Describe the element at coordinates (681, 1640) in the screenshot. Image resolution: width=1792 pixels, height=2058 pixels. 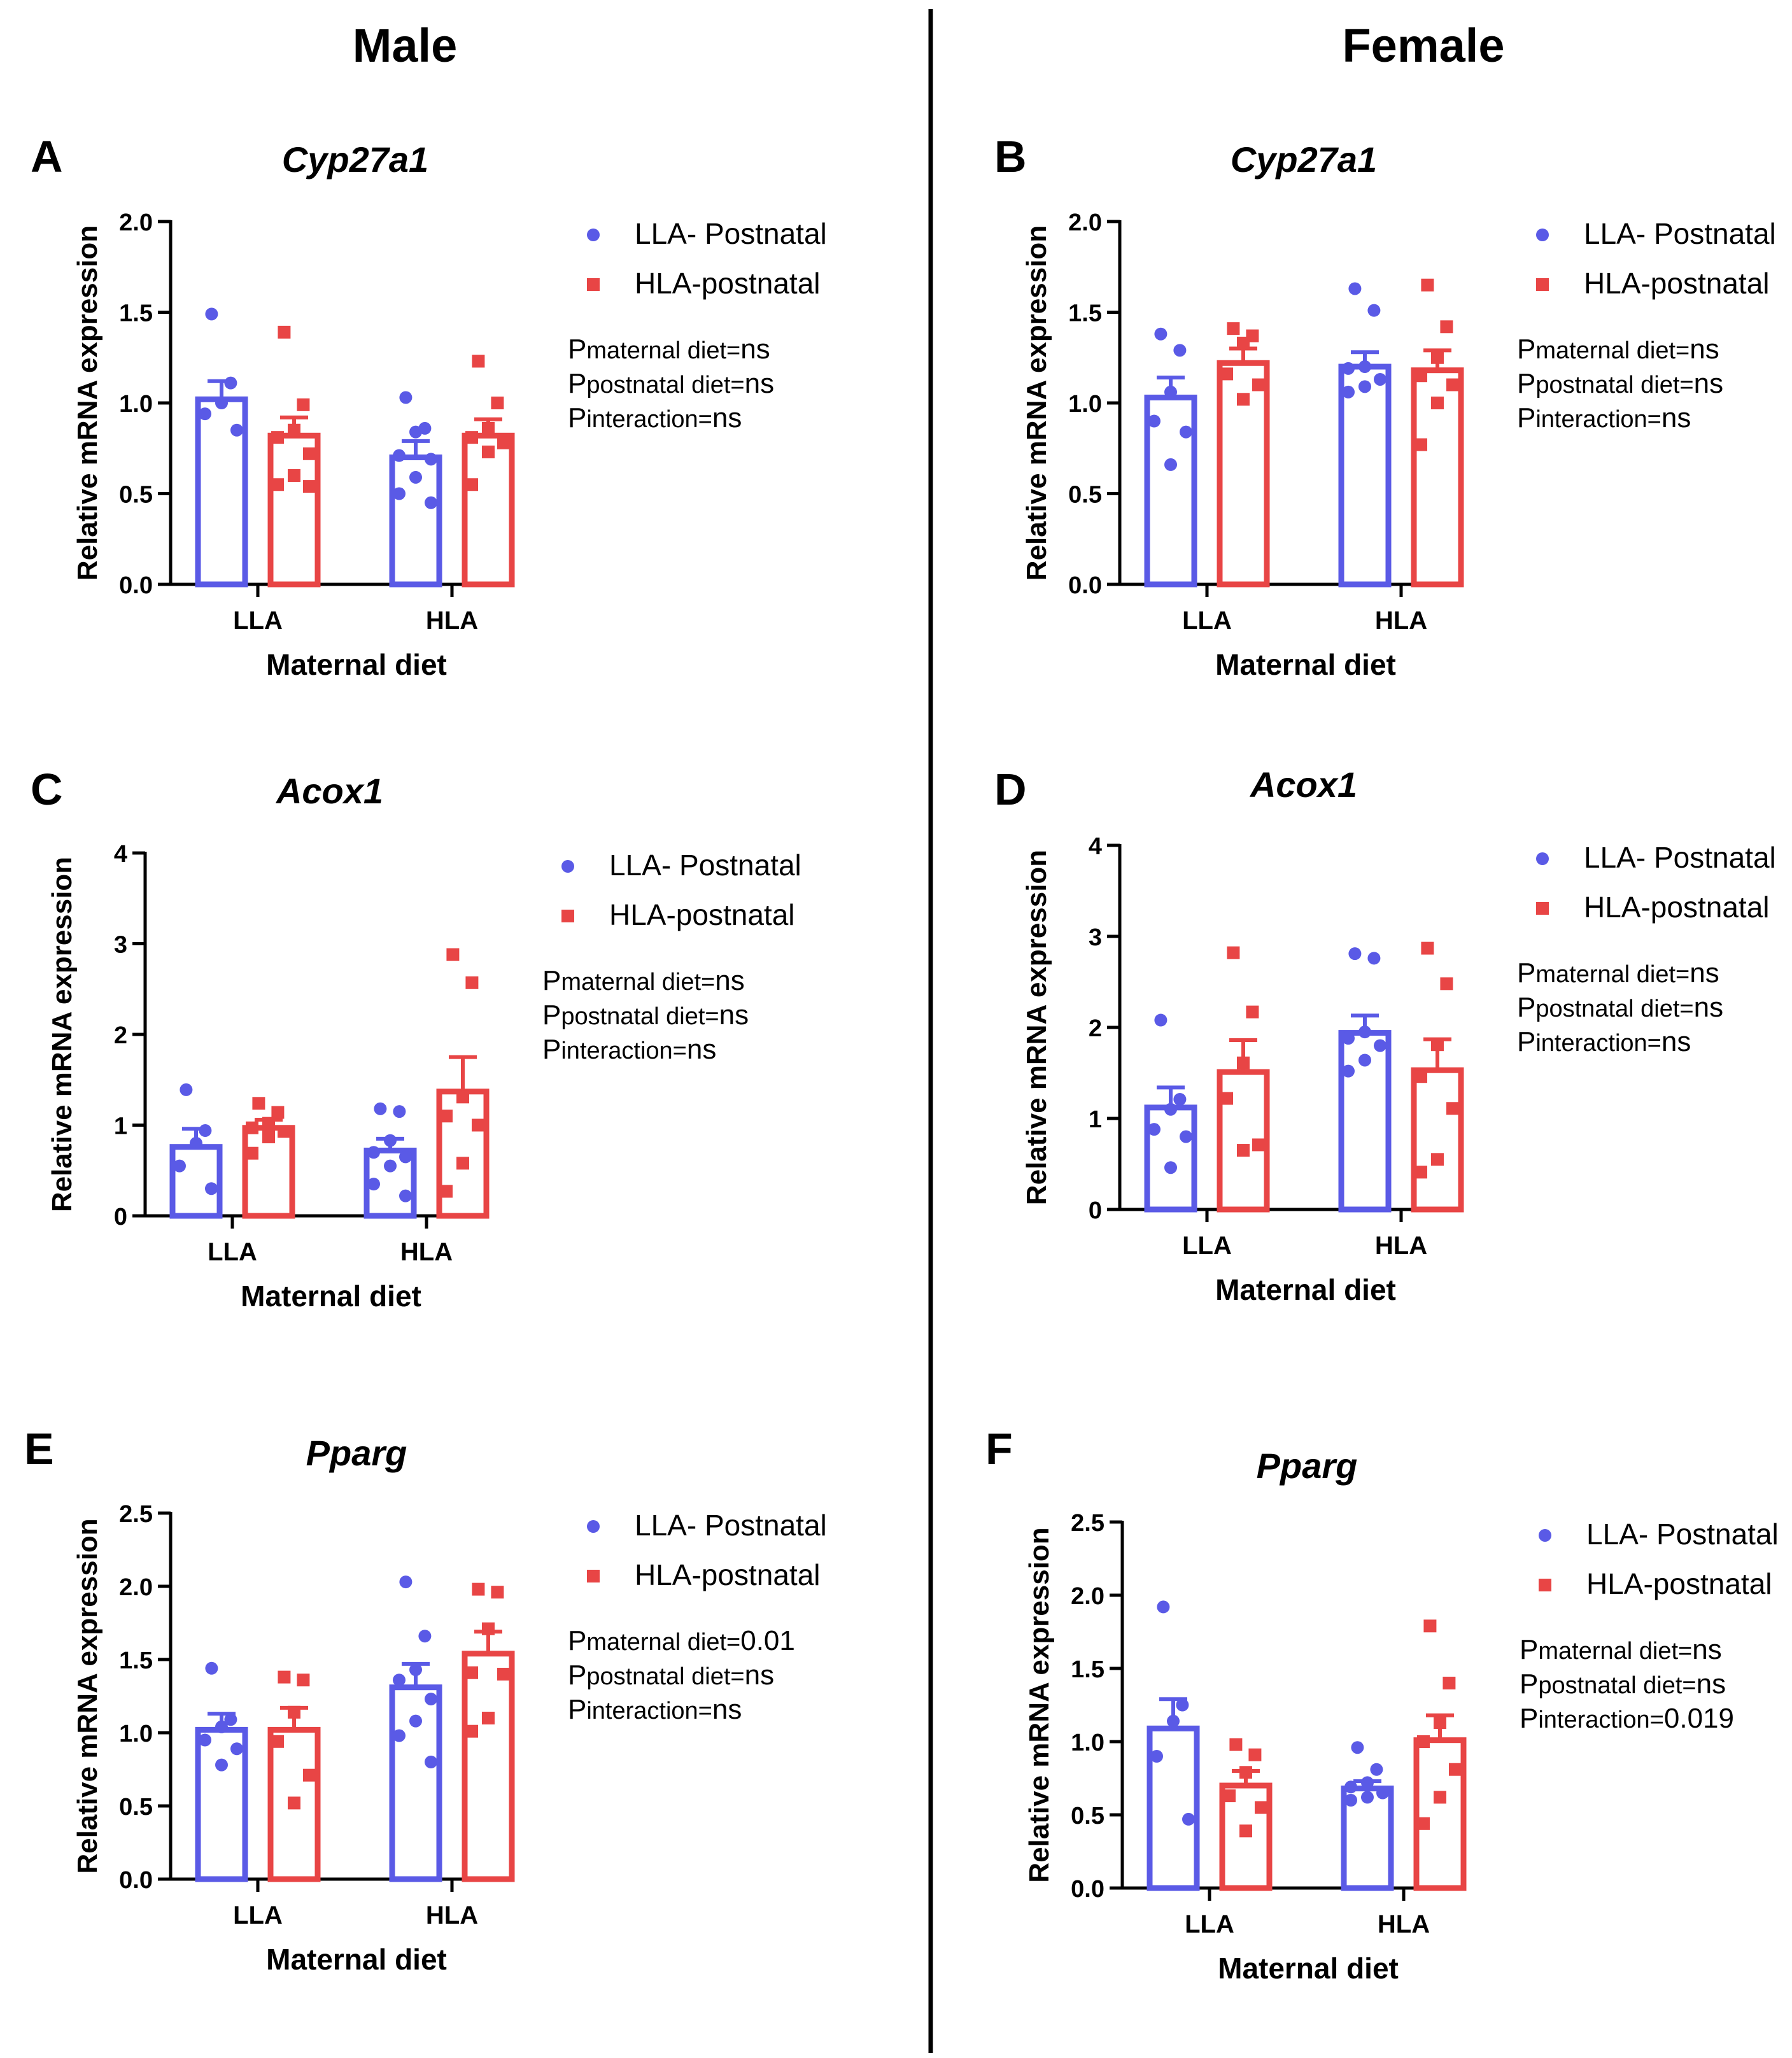
I see `stat-line: Pmaternal diet=0.01` at that location.